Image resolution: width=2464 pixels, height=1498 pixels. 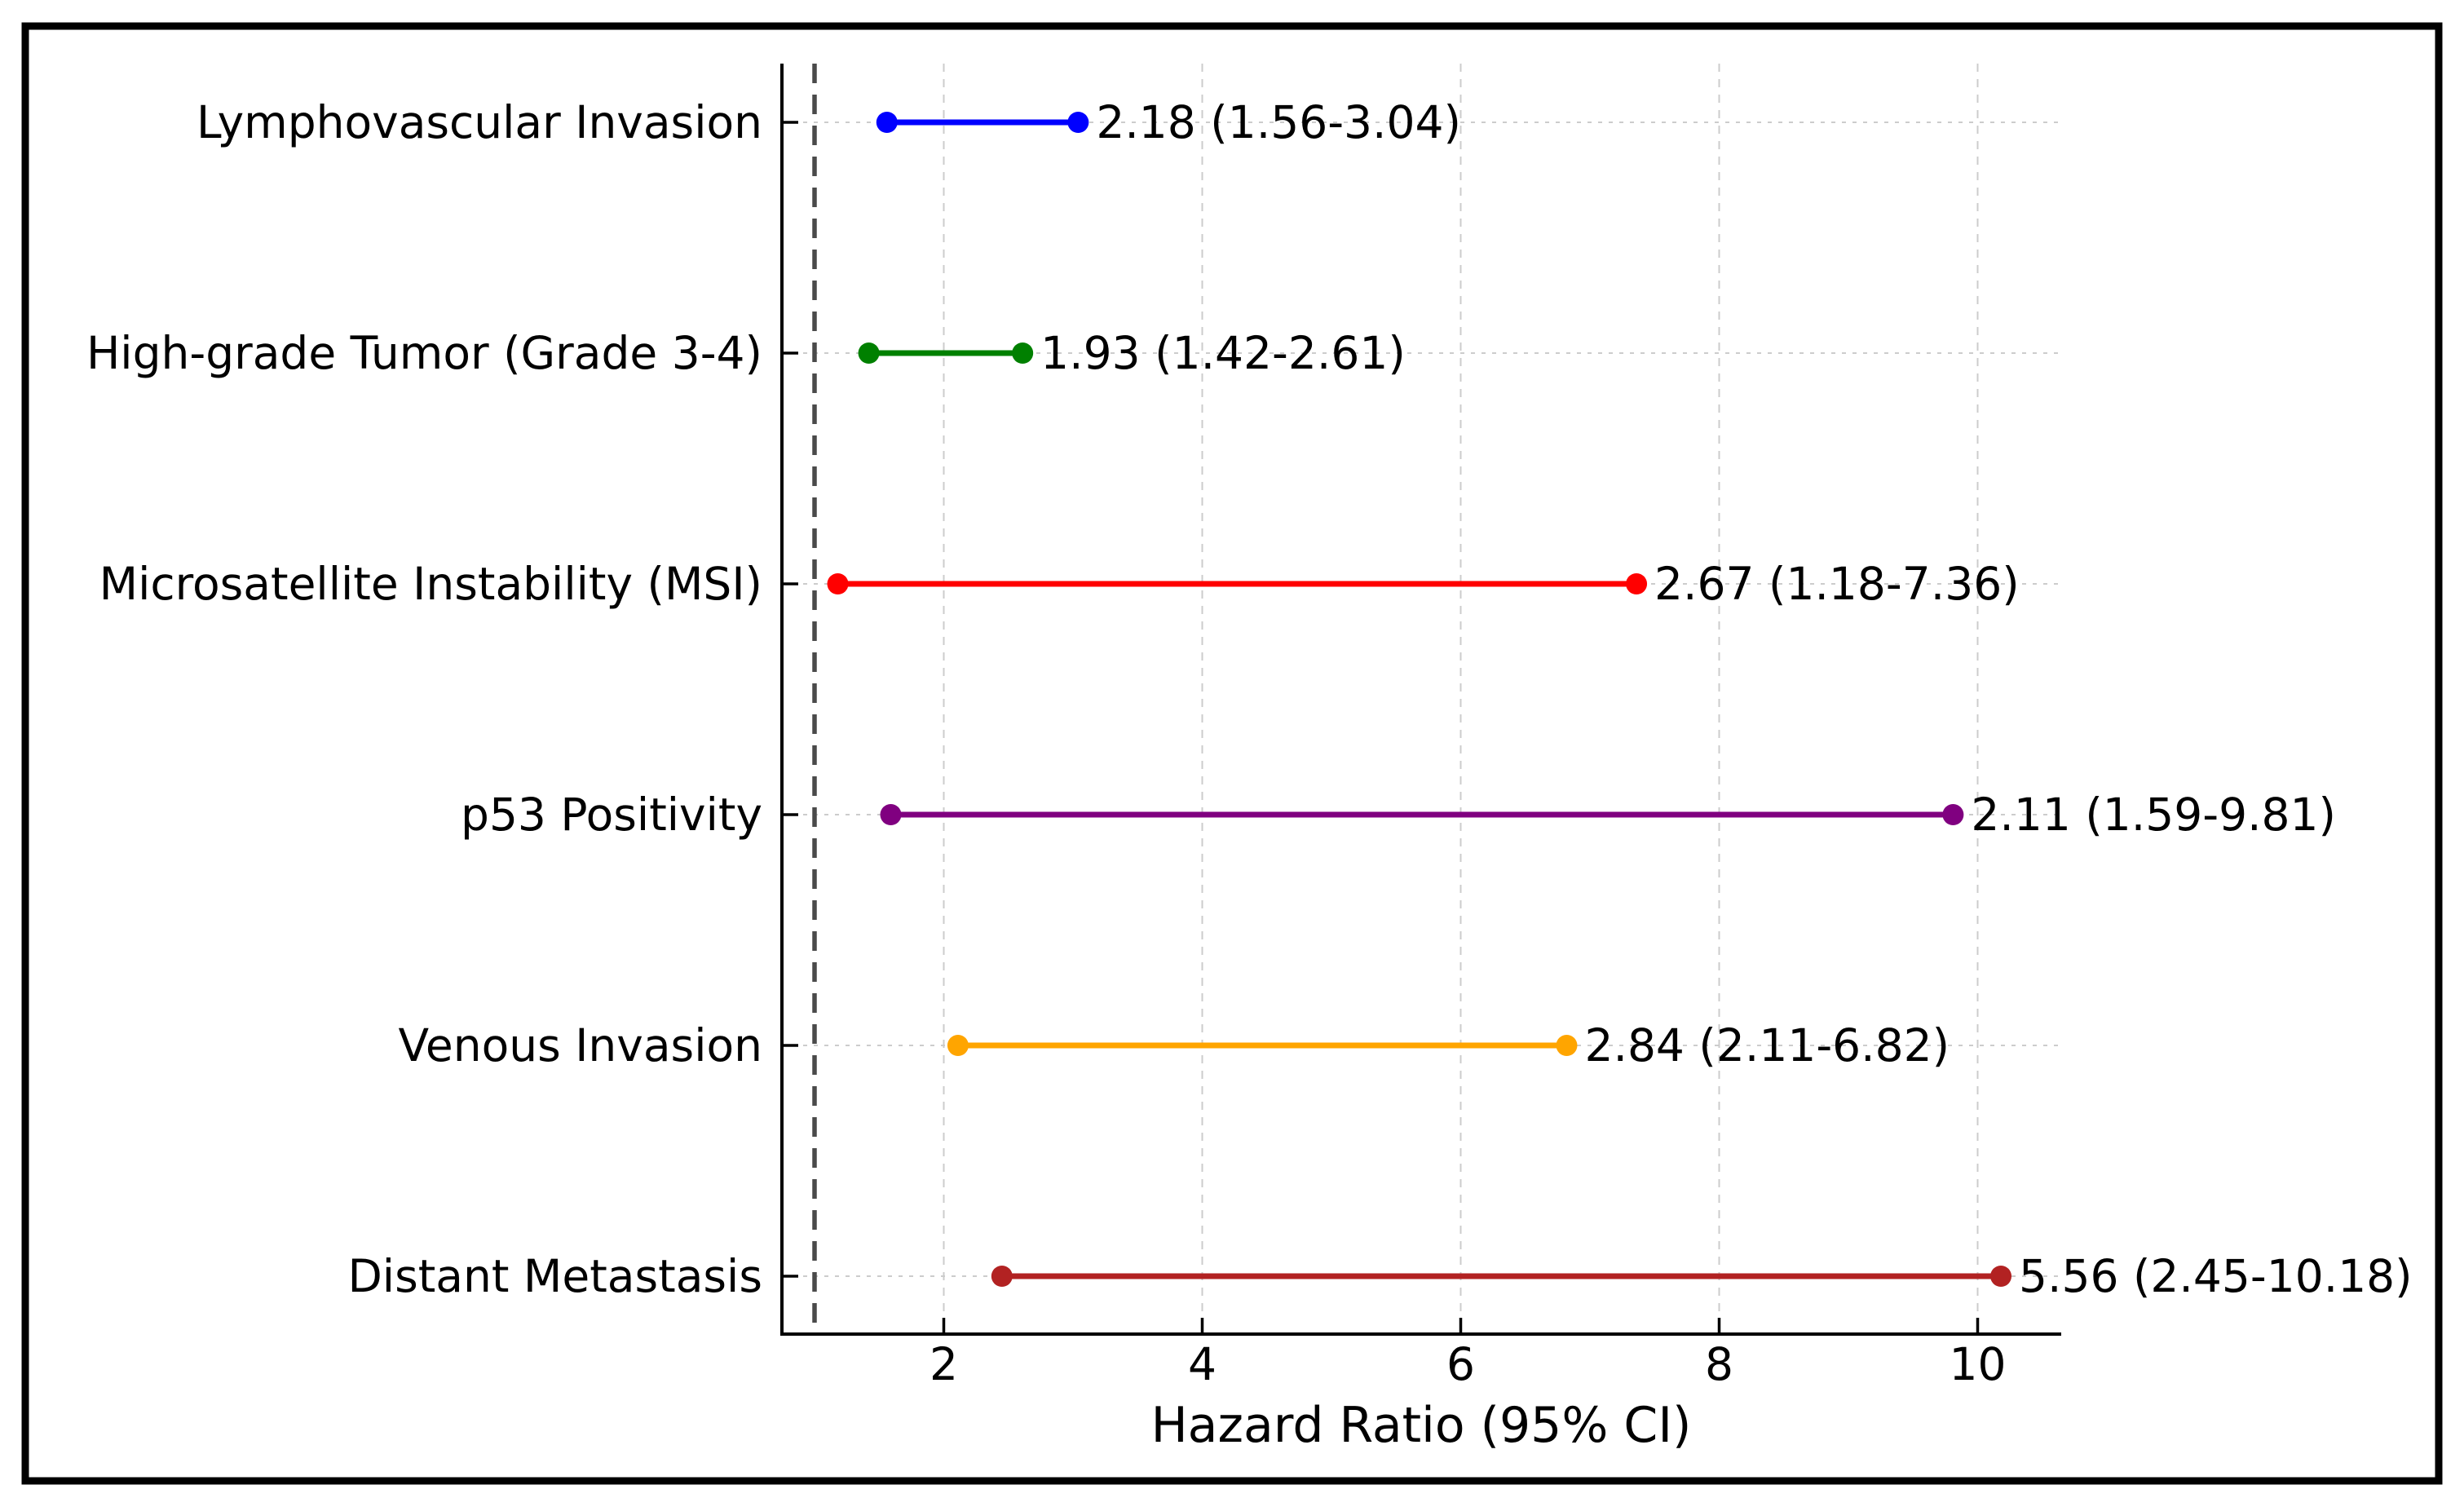 What do you see at coordinates (1278, 122) in the screenshot?
I see `row-annotation: 2.18 (1.56-3.04)` at bounding box center [1278, 122].